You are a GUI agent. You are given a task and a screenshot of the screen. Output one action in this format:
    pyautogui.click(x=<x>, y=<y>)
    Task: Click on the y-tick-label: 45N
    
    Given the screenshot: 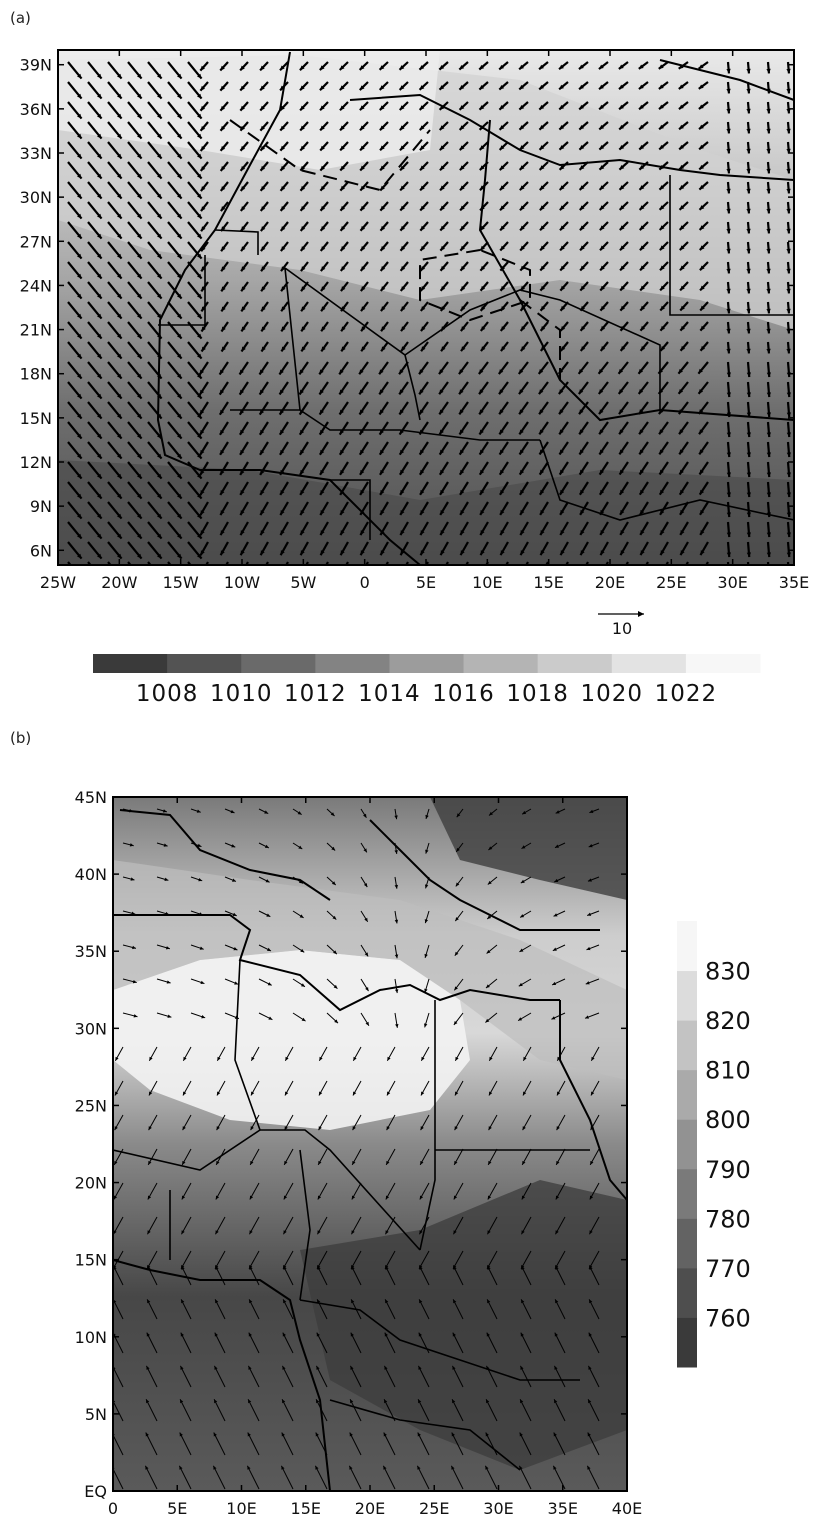 What is the action you would take?
    pyautogui.click(x=91, y=797)
    